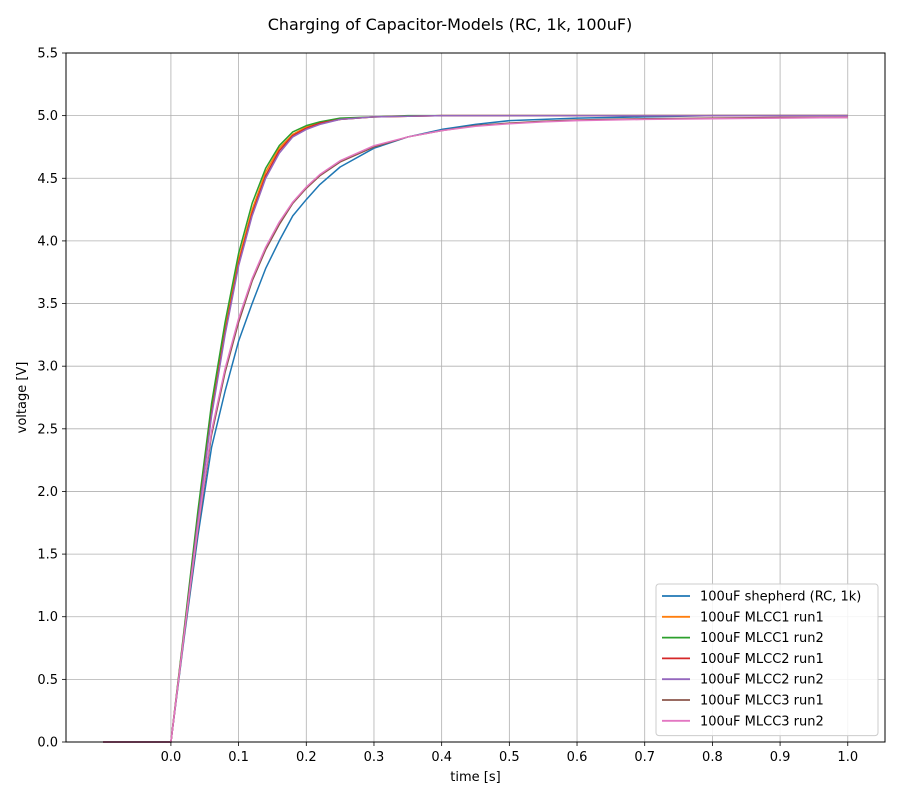  Describe the element at coordinates (47, 429) in the screenshot. I see `y-tick-label: 2.5` at that location.